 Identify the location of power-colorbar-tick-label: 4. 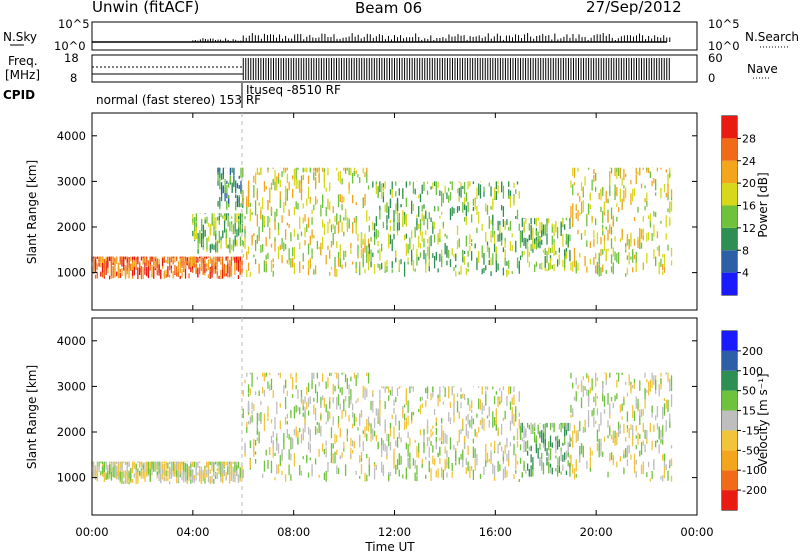
(745, 273).